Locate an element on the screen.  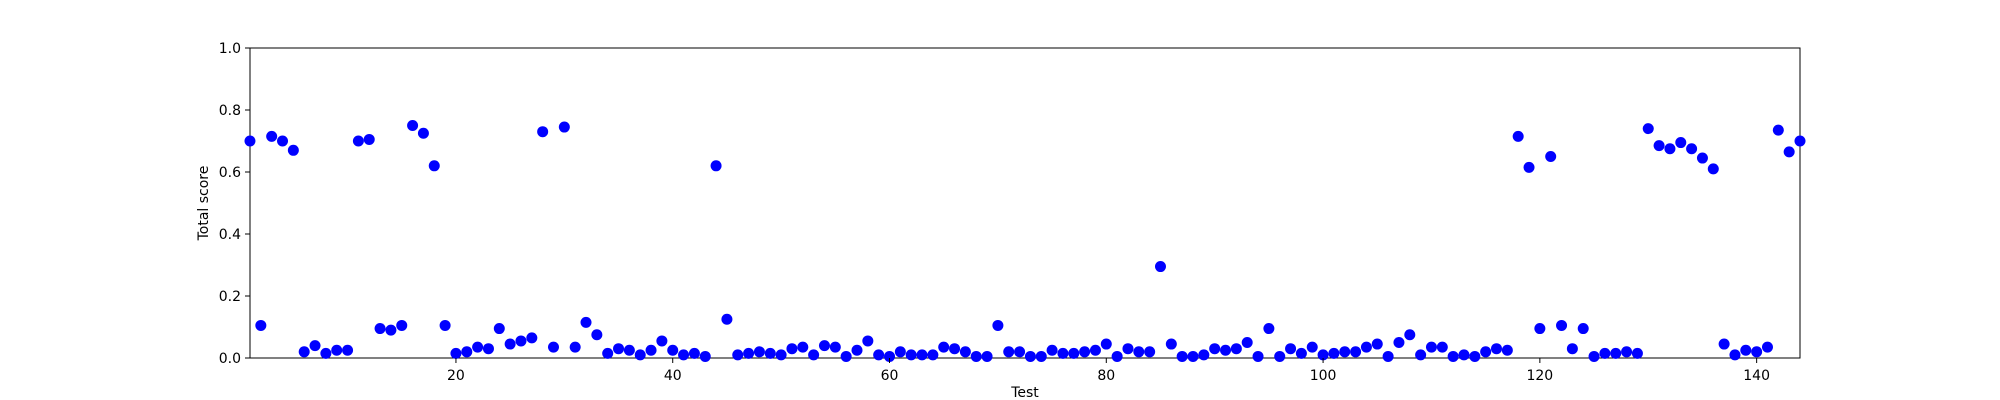
x-tick-label: 80 is located at coordinates (1106, 376).